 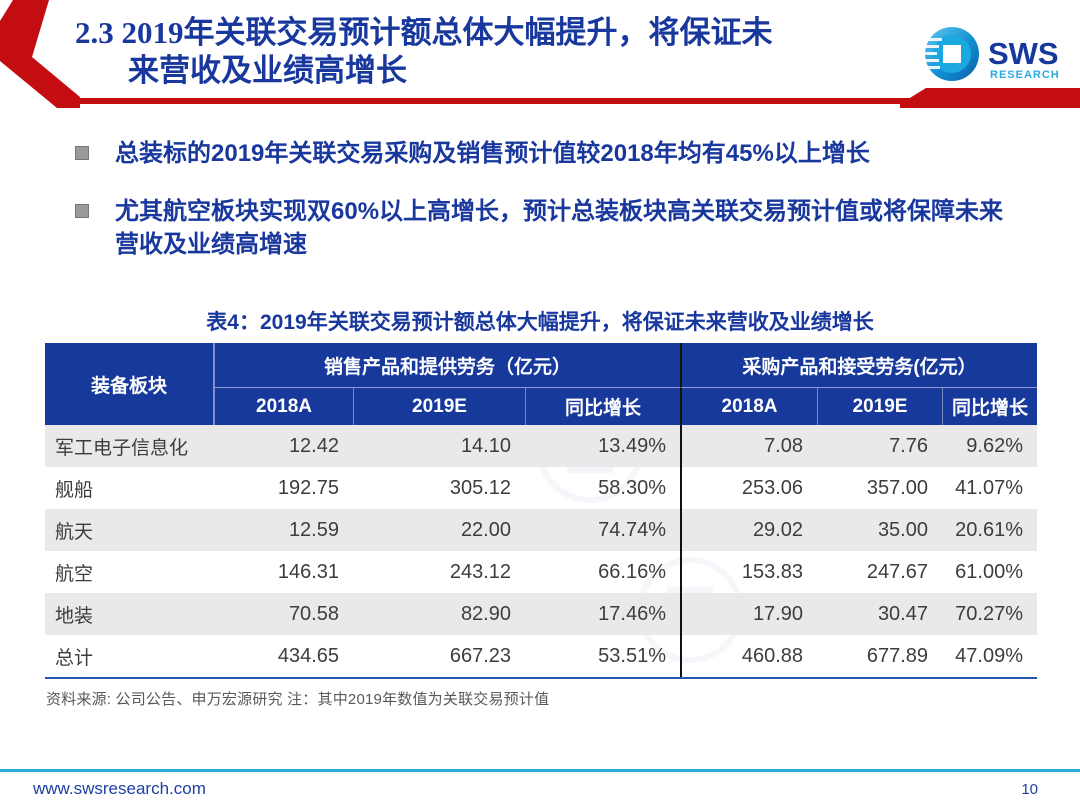 I want to click on value-cell: 253.06, so click(x=748, y=488).